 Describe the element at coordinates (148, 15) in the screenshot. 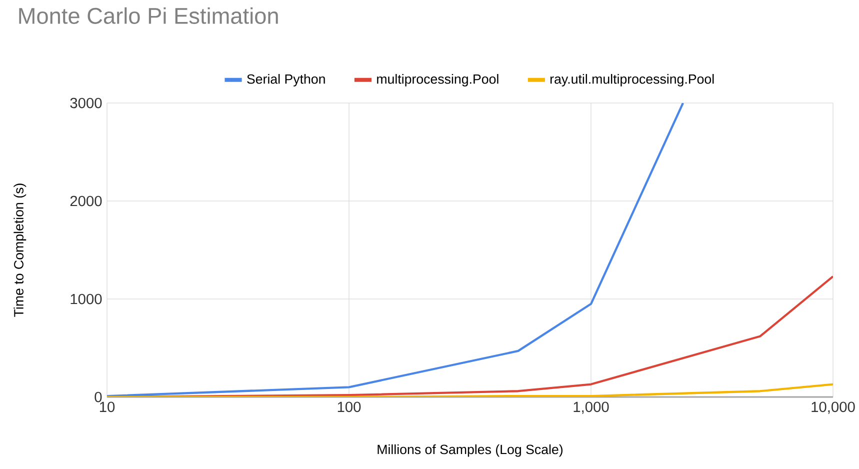

I see `chart-title: Monte Carlo Pi Estimation` at that location.